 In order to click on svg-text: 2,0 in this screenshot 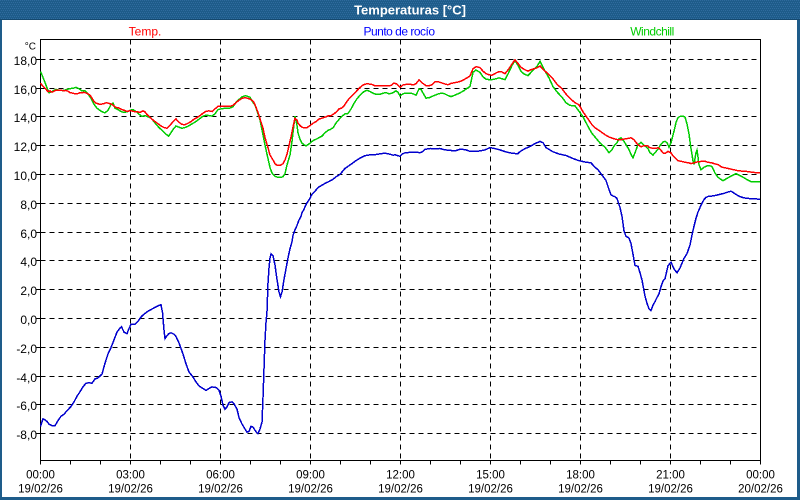, I will do `click(28, 291)`.